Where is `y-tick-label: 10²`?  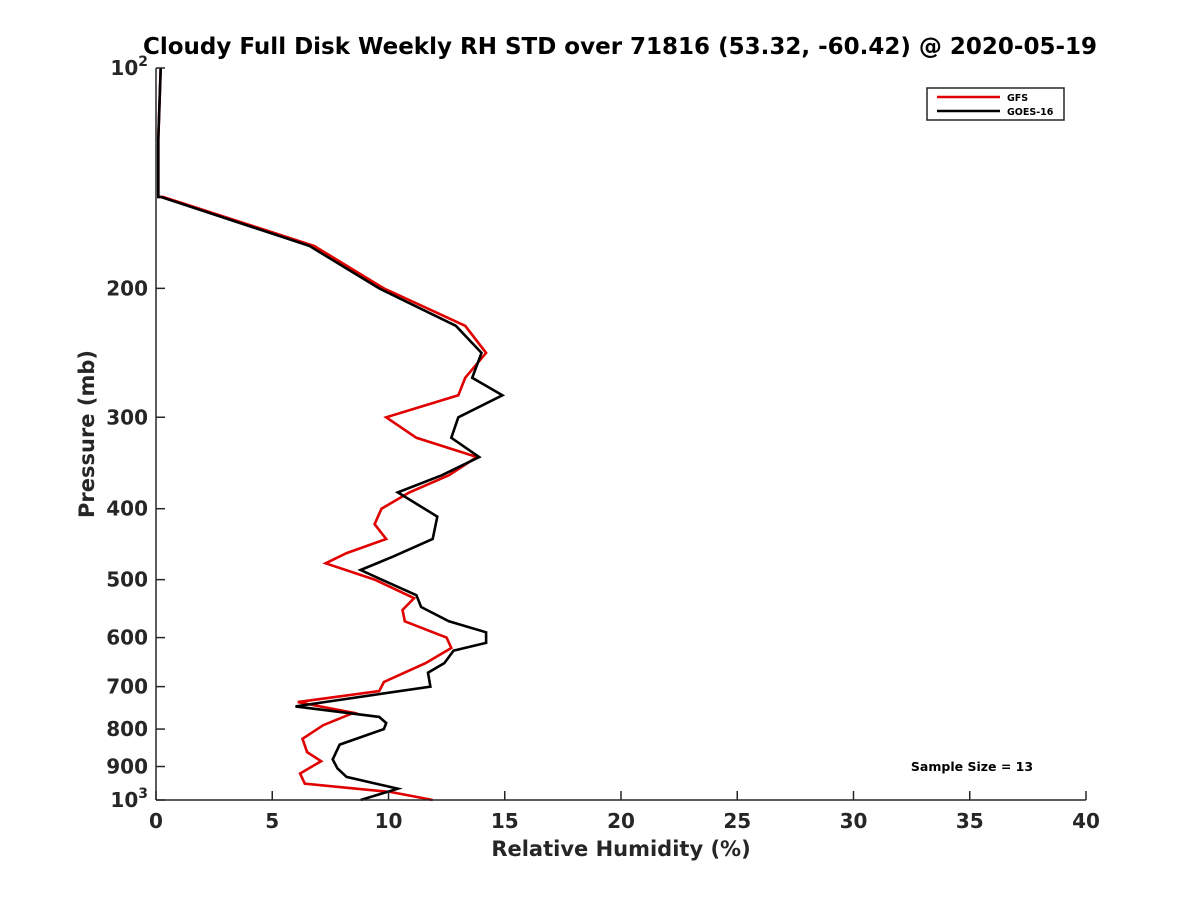
y-tick-label: 10² is located at coordinates (129, 67).